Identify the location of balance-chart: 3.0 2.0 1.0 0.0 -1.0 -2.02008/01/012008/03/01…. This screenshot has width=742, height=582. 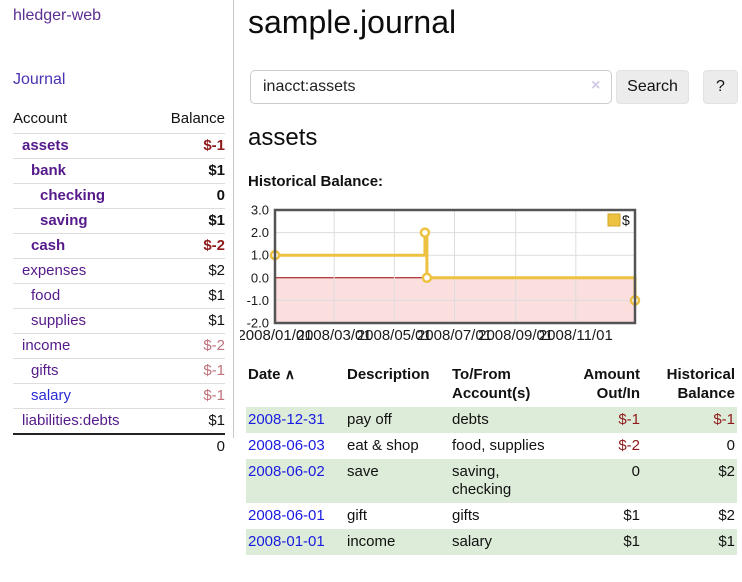
(440, 273).